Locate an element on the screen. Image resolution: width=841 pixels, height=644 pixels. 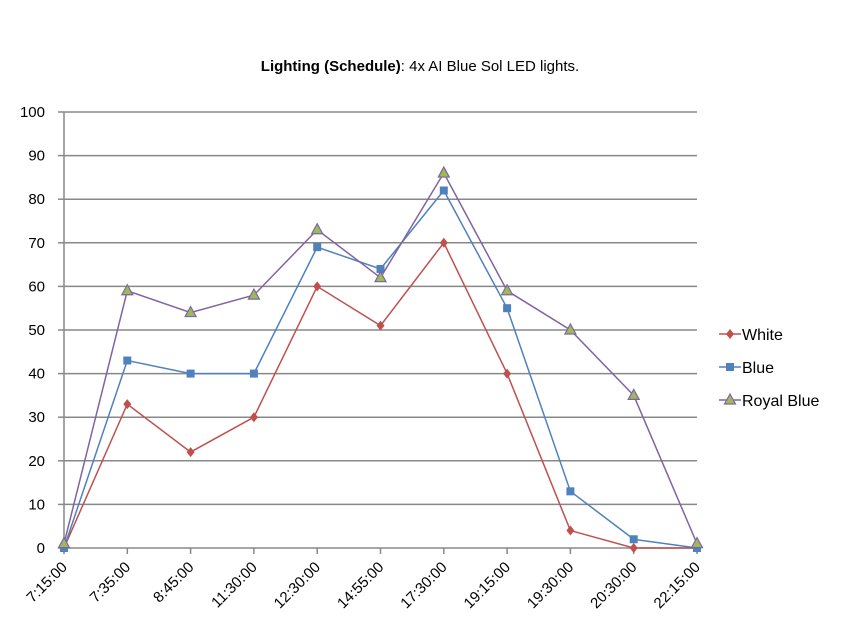
x-tick-label: 12:30:00 is located at coordinates (297, 585).